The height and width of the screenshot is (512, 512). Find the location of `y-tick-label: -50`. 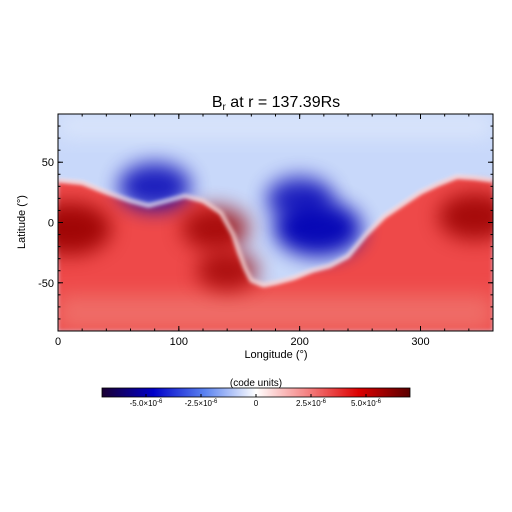

y-tick-label: -50 is located at coordinates (46, 284).